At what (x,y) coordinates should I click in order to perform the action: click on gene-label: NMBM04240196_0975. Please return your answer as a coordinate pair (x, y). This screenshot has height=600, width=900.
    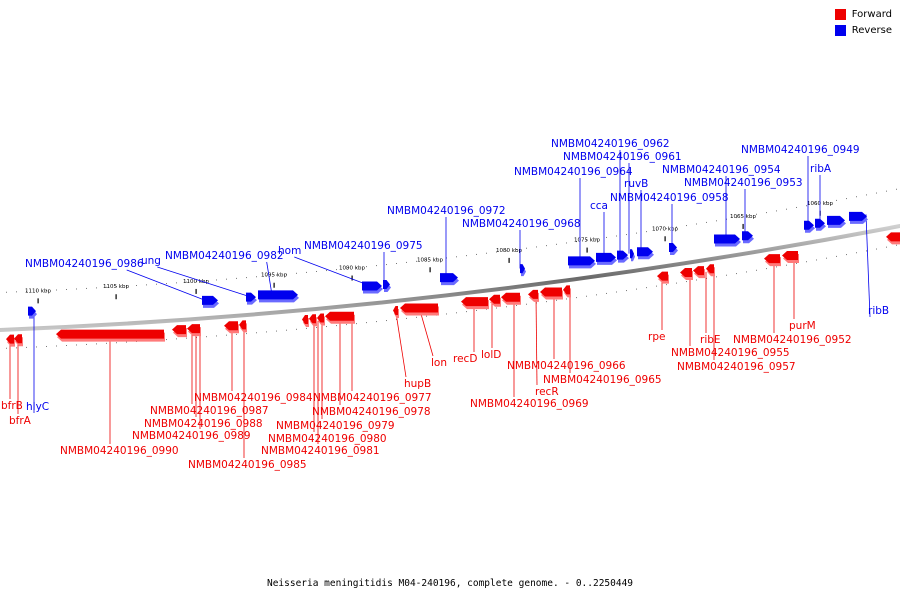
    Looking at the image, I should click on (363, 246).